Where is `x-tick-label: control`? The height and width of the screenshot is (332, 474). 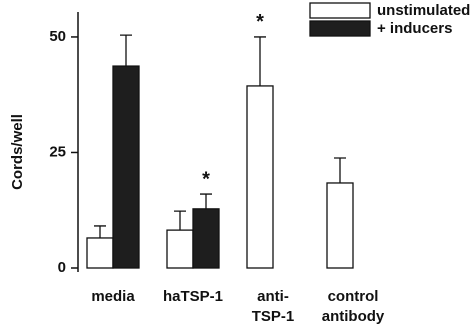 x-tick-label: control is located at coordinates (353, 296).